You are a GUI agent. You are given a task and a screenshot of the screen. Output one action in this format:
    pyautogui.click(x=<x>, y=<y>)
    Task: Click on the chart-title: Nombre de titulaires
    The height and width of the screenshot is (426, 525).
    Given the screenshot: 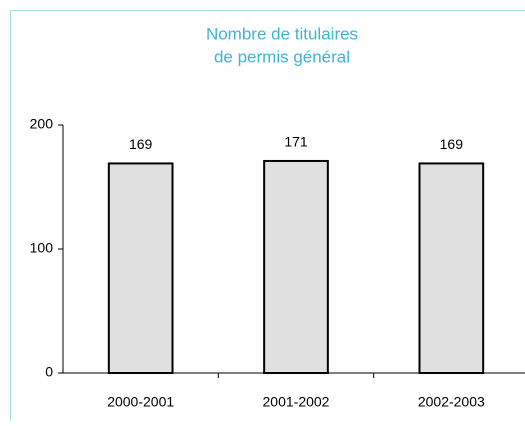 What is the action you would take?
    pyautogui.click(x=282, y=33)
    